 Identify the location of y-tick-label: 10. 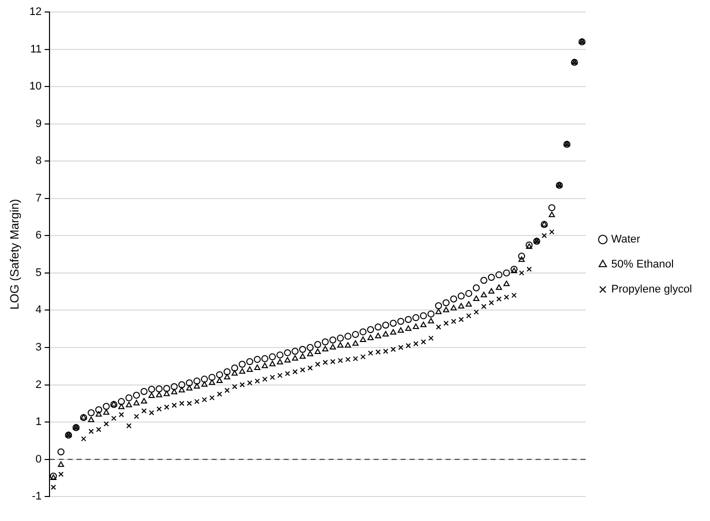
(35, 86).